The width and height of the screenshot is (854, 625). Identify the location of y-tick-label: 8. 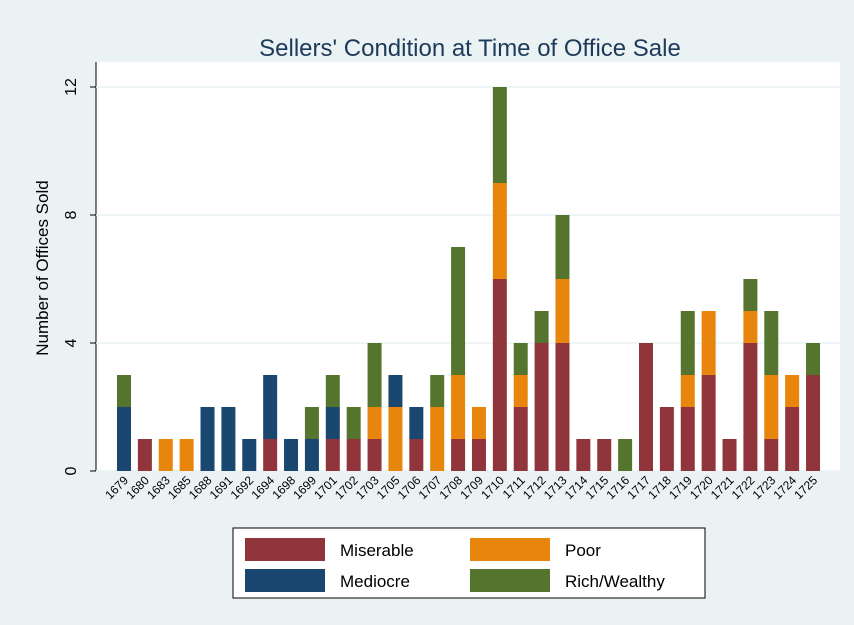
(71, 214).